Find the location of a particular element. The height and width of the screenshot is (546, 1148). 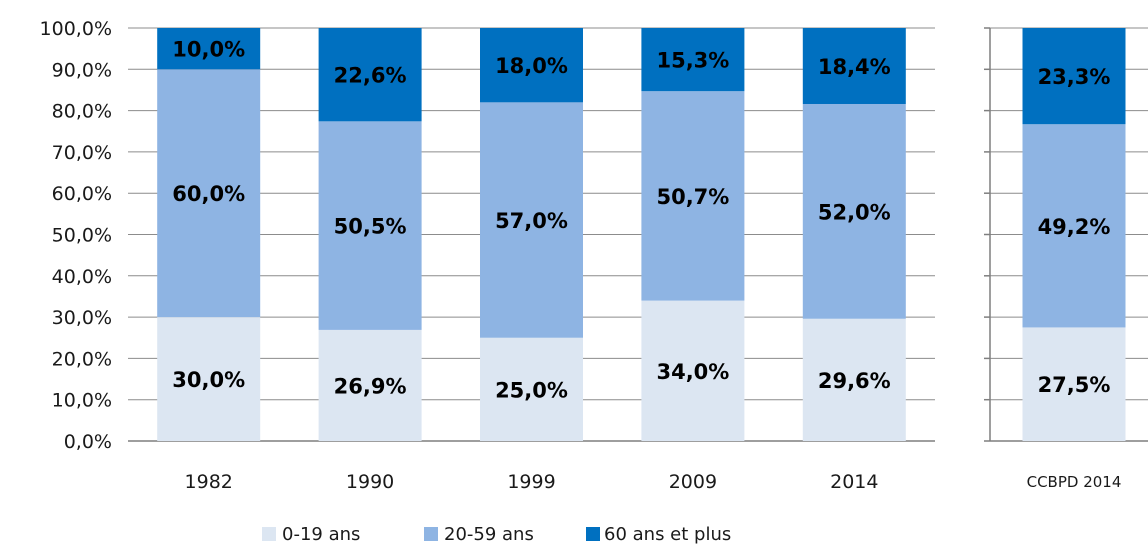

y-tick-label: 60,0% is located at coordinates (82, 194).